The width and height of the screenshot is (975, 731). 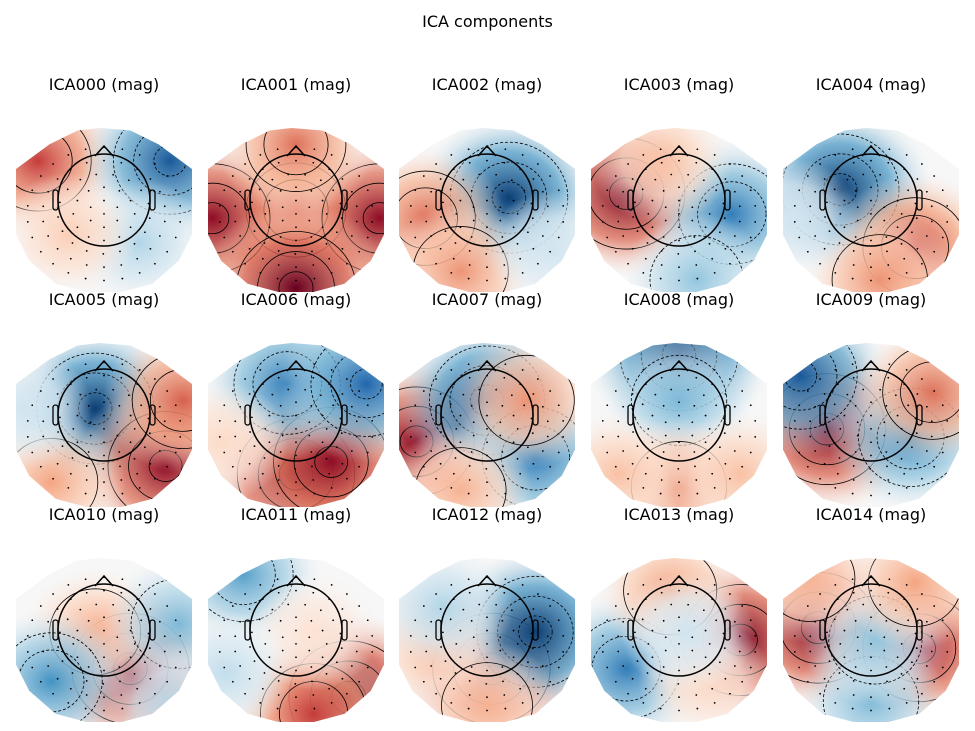 What do you see at coordinates (104, 365) in the screenshot?
I see `nose-icon` at bounding box center [104, 365].